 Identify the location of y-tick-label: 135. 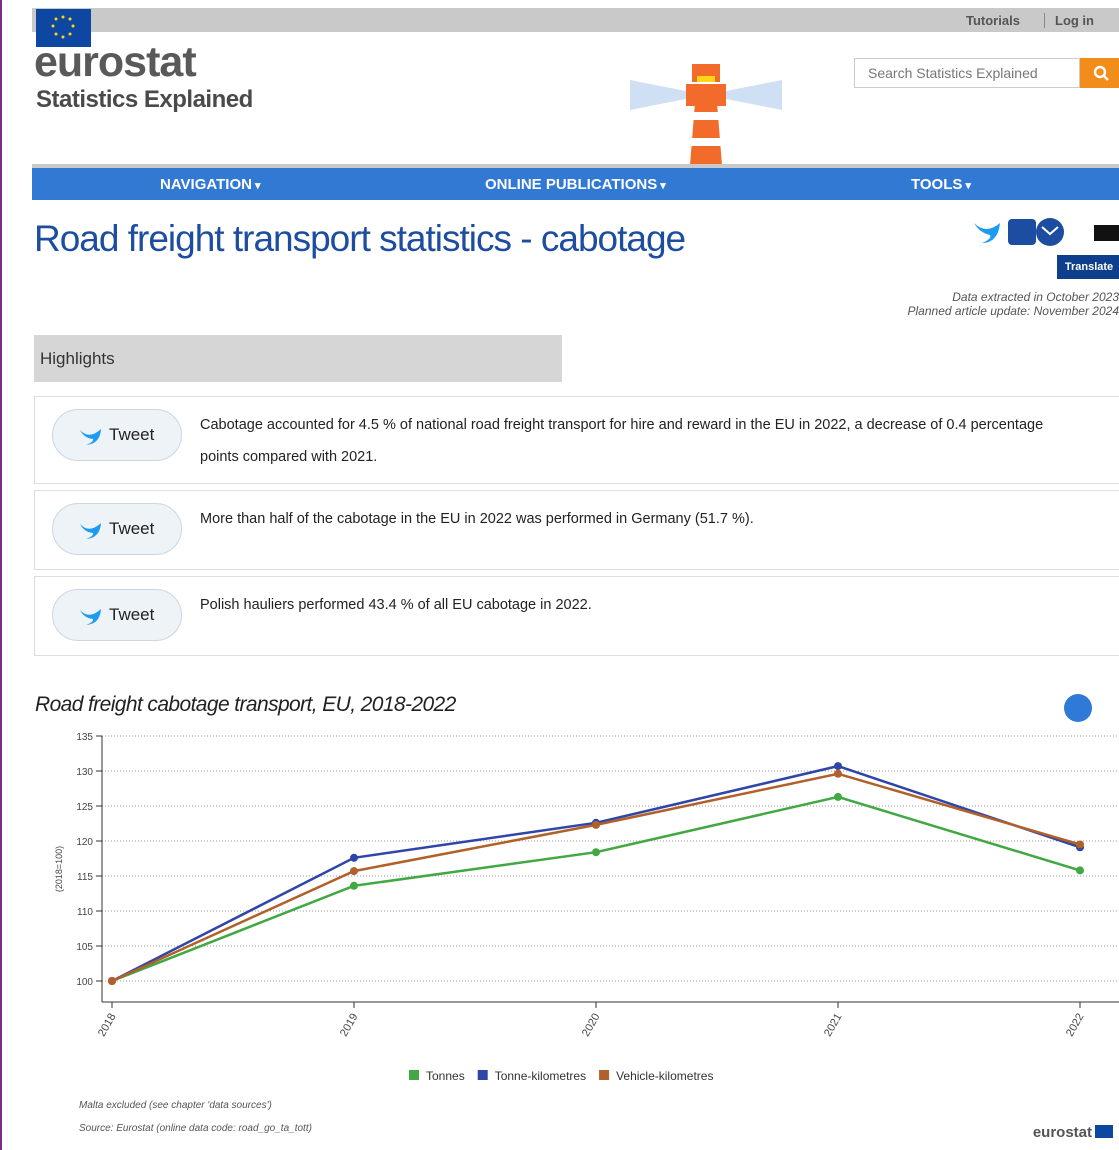
(84, 737).